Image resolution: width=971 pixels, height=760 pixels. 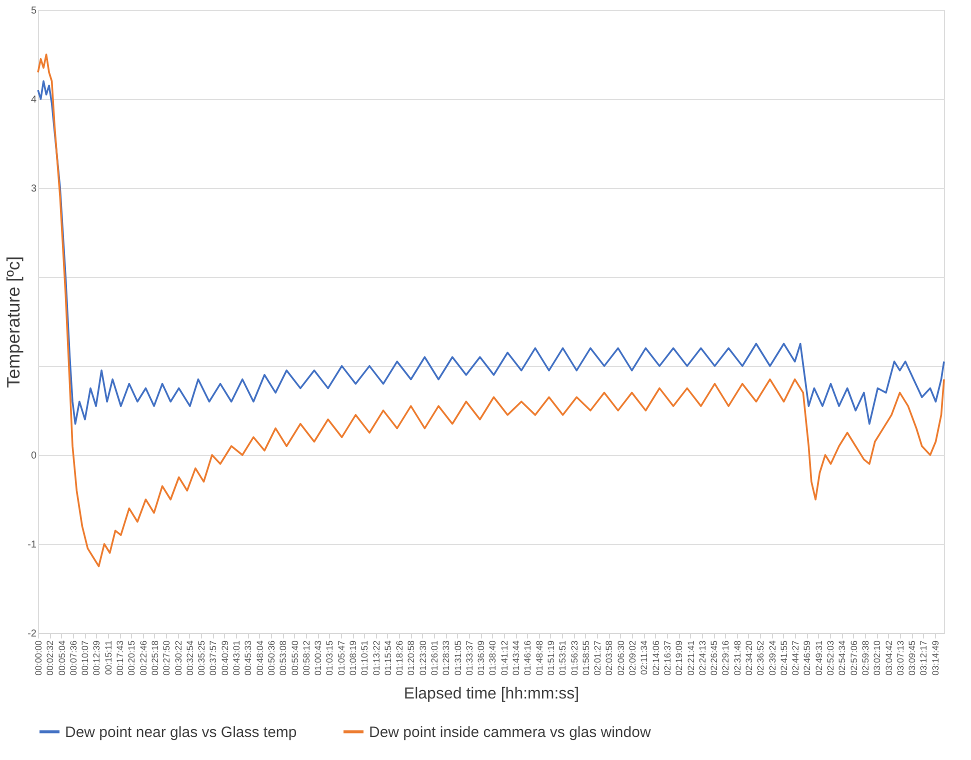 What do you see at coordinates (32, 545) in the screenshot?
I see `y-tick-label: -1` at bounding box center [32, 545].